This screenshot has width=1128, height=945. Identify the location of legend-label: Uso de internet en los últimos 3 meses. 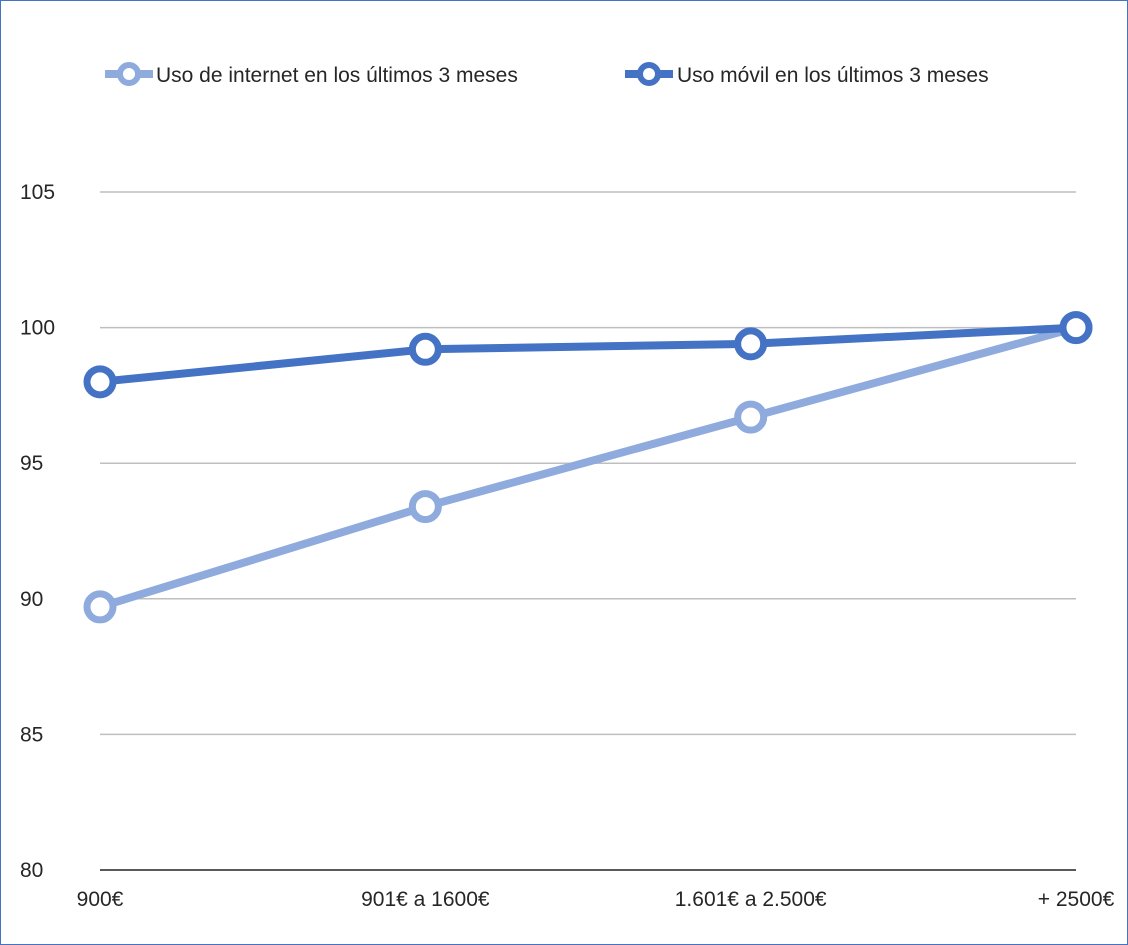
(337, 75).